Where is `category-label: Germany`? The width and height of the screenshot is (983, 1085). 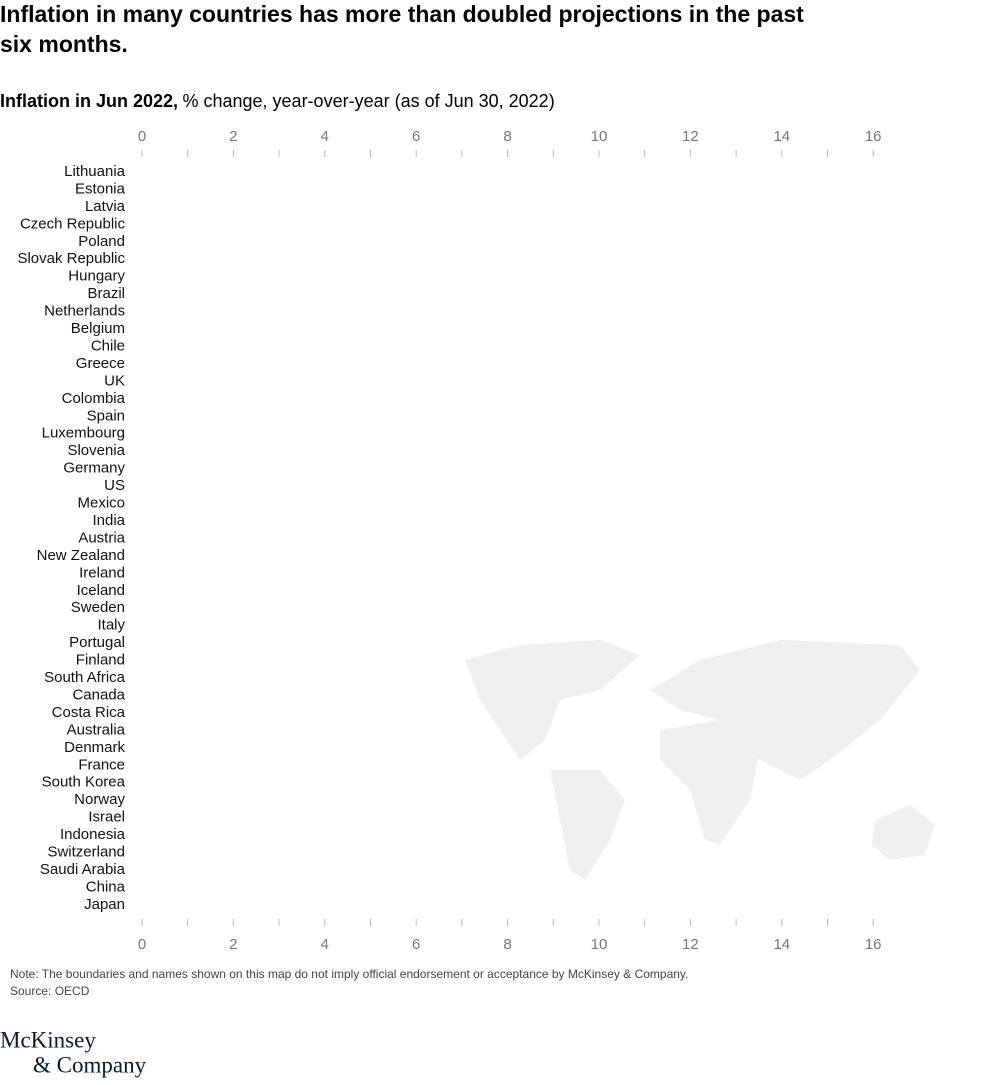
category-label: Germany is located at coordinates (94, 468).